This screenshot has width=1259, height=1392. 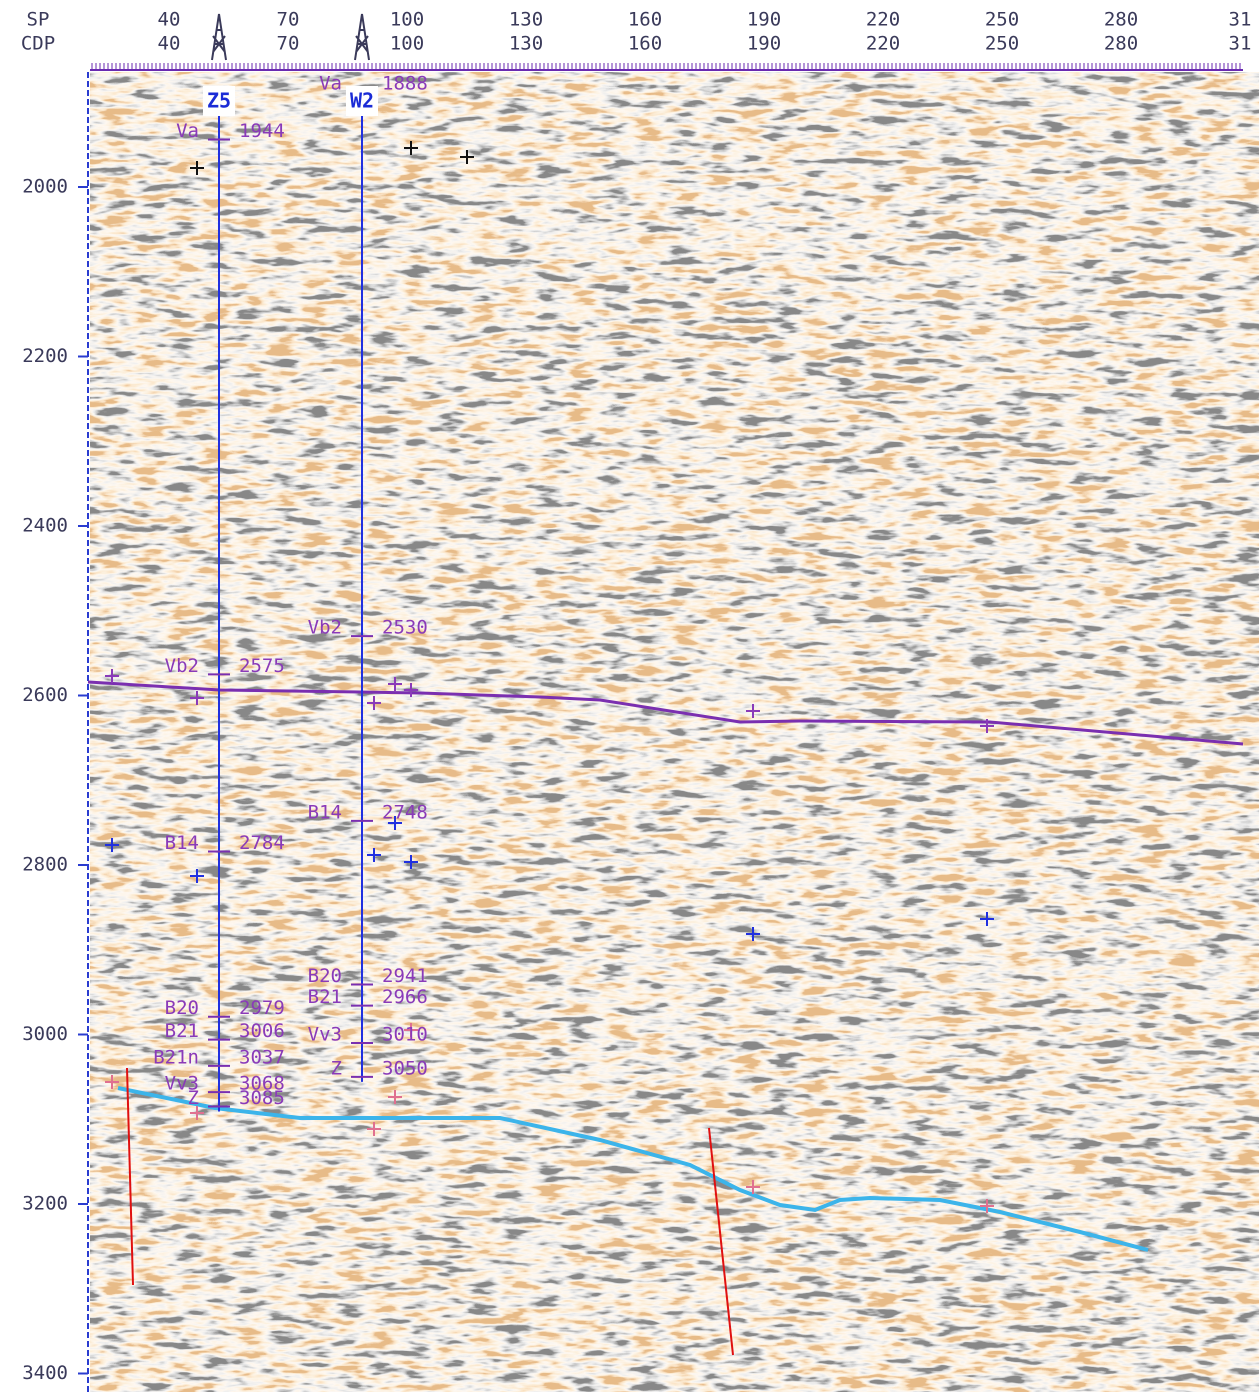 I want to click on top-value: 3050, so click(x=405, y=1068).